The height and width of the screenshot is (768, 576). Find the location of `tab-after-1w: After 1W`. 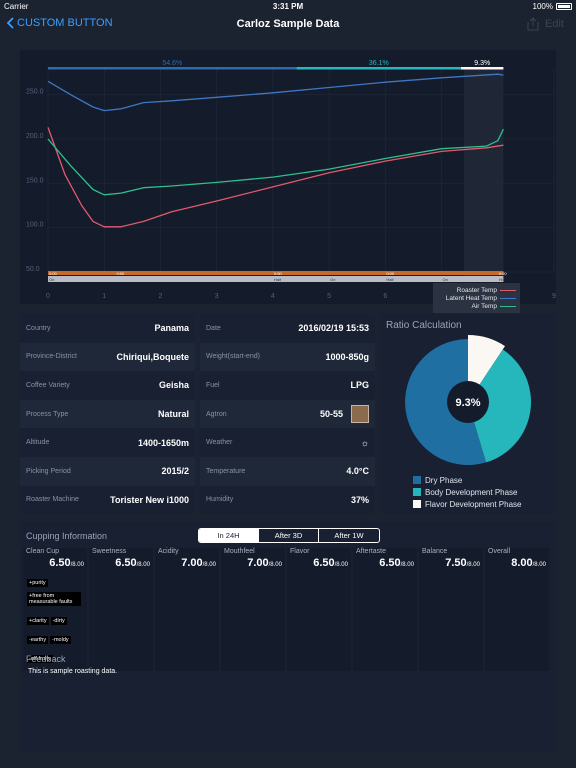

tab-after-1w: After 1W is located at coordinates (349, 535).